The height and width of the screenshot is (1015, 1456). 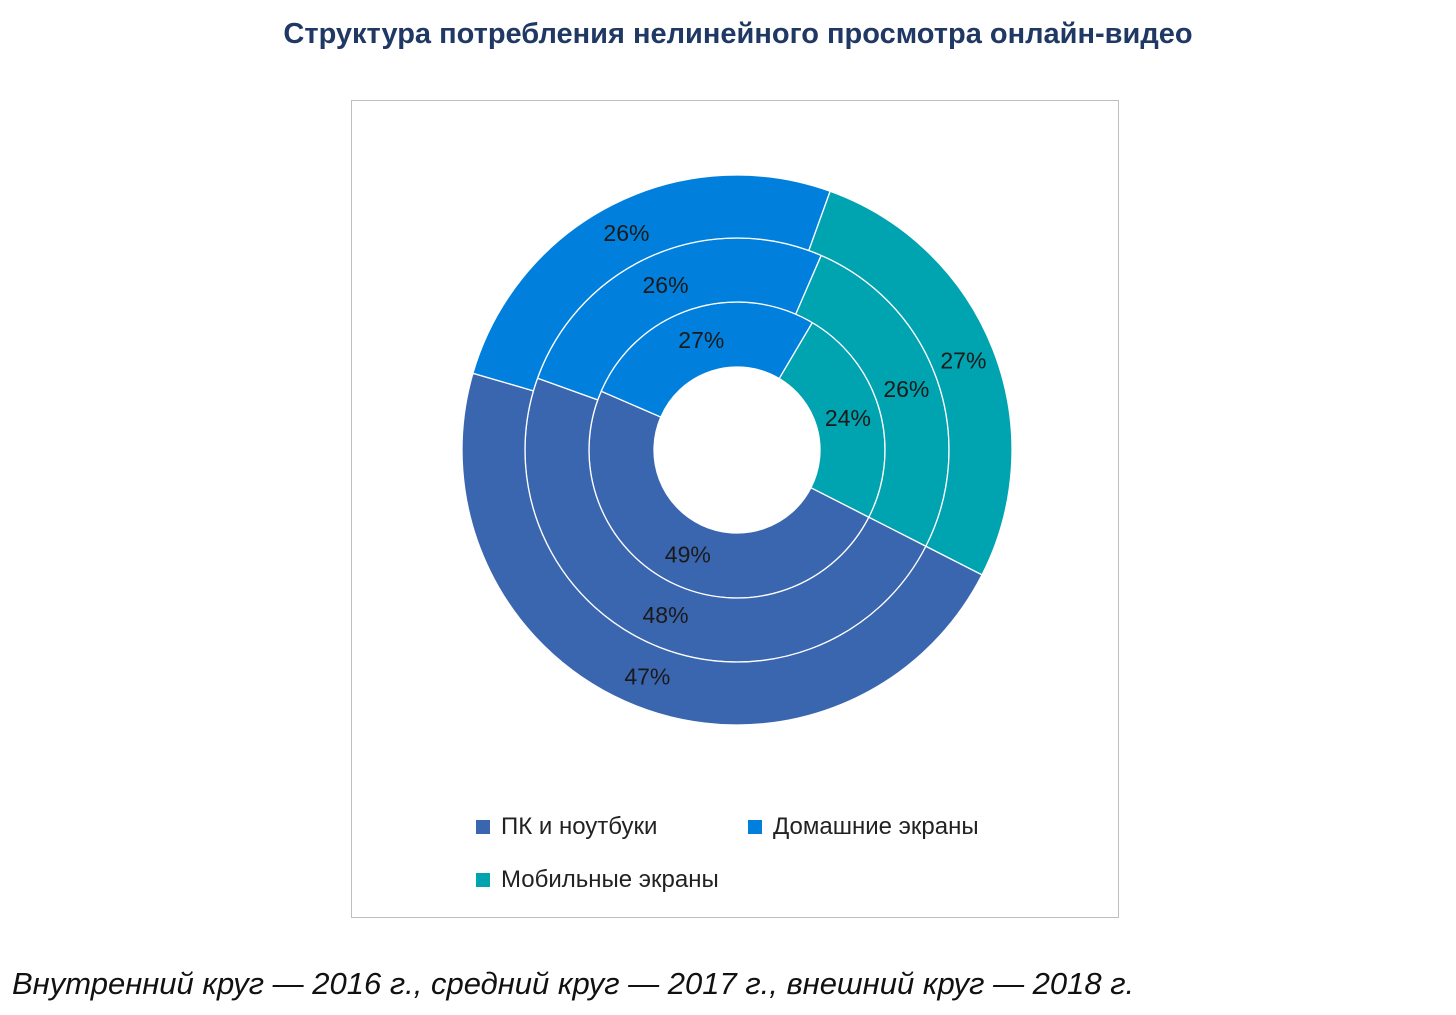 I want to click on data-label-2016-1: 27%, so click(x=701, y=340).